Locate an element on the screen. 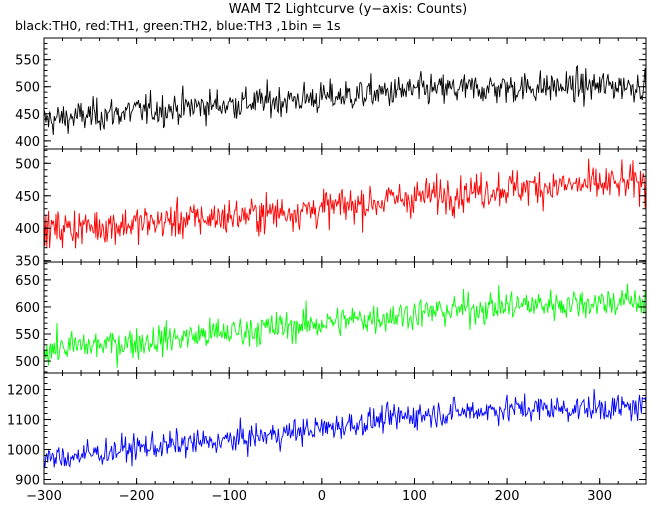  chart-title: WAM T2 Lightcurve (y−axis: Counts) is located at coordinates (348, 9).